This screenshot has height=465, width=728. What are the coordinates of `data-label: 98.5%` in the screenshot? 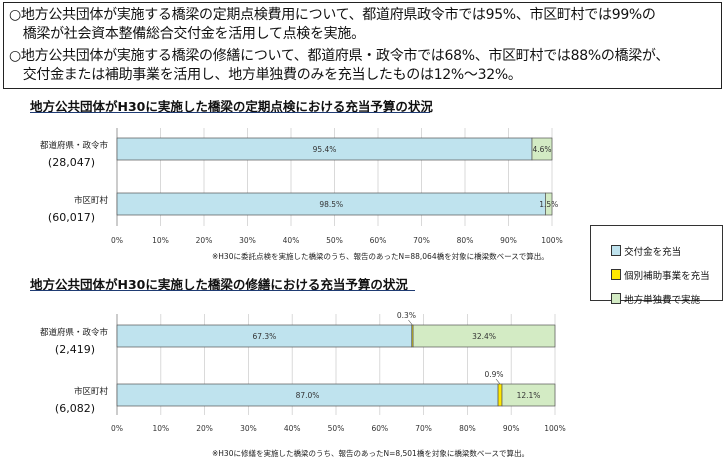 It's located at (331, 204).